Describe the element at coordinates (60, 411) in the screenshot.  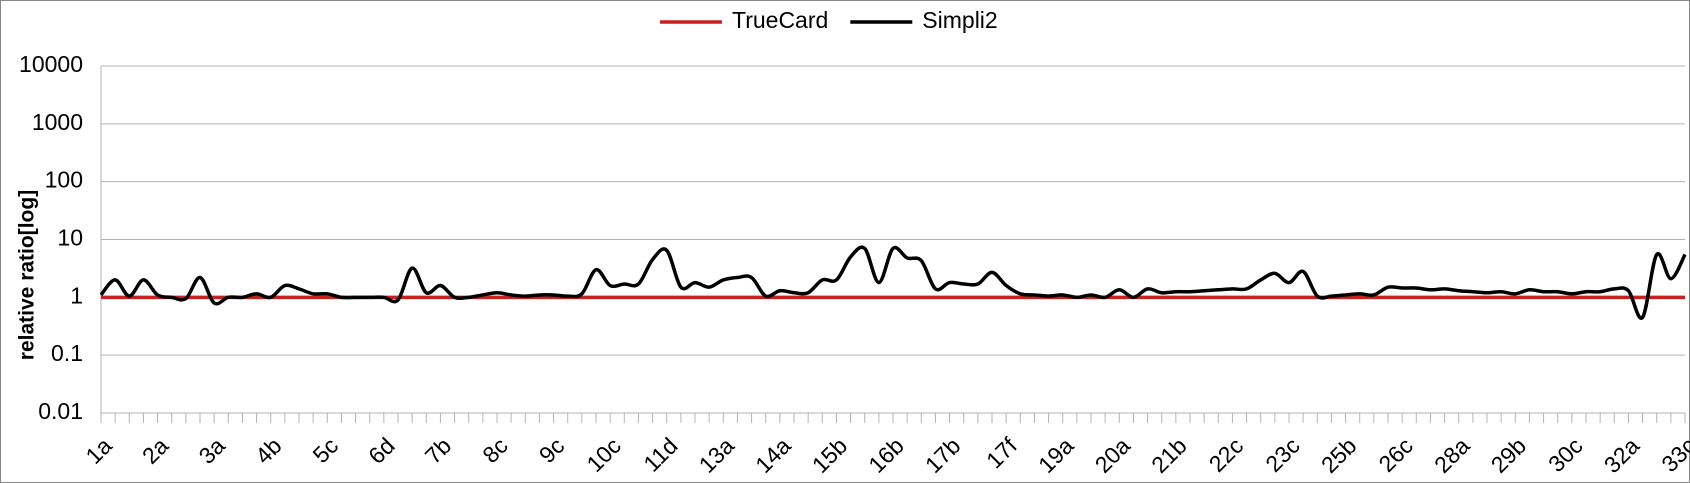
I see `y-tick-label: 0.01` at that location.